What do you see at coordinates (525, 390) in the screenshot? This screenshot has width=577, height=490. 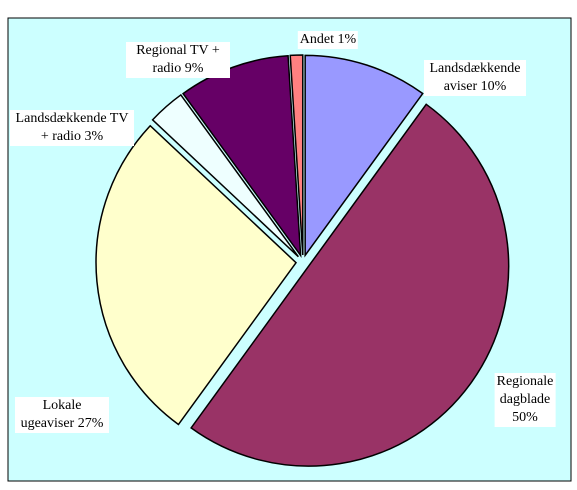 I see `category-name: Regionale dagblade` at bounding box center [525, 390].